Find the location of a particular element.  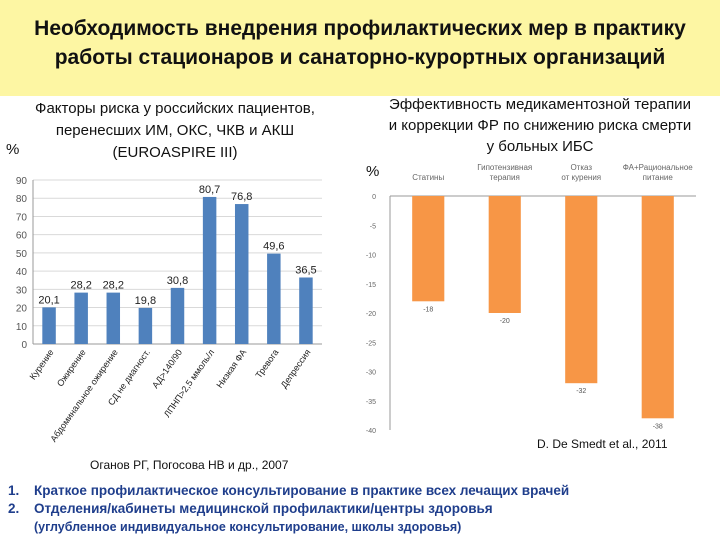

x-tick-label: АД>140/90 is located at coordinates (167, 368).